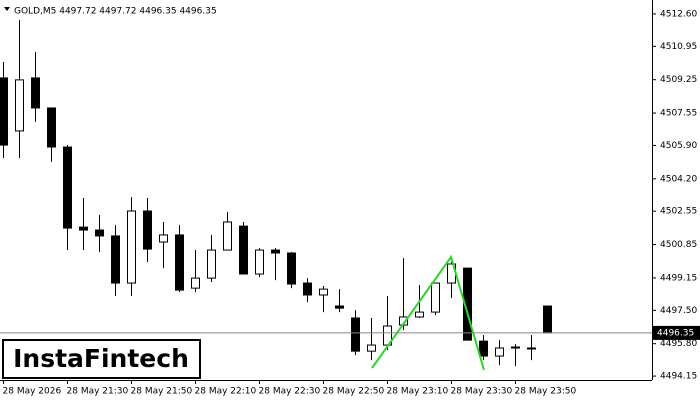 The width and height of the screenshot is (700, 400). I want to click on pattern-line, so click(428, 312).